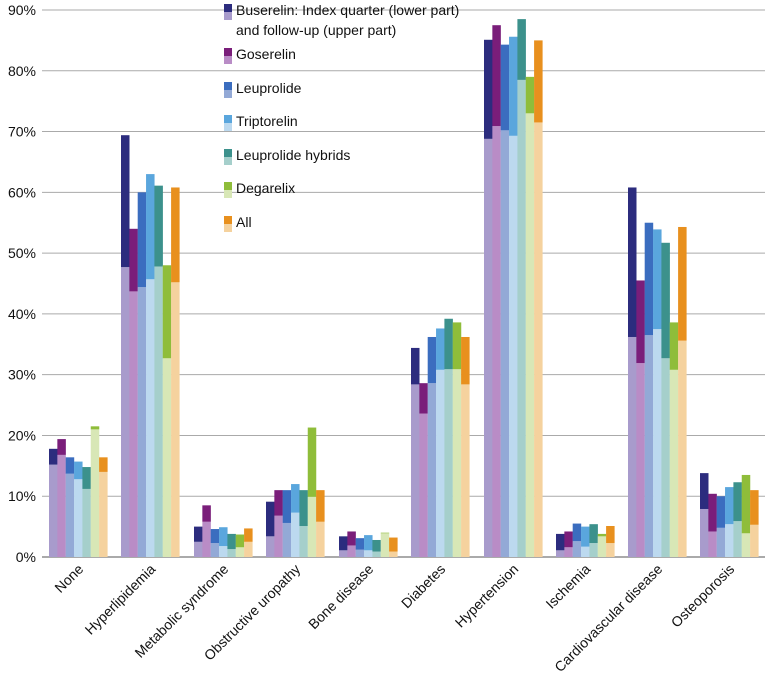 The width and height of the screenshot is (772, 675). I want to click on legend-label: Leuprolide, so click(269, 88).